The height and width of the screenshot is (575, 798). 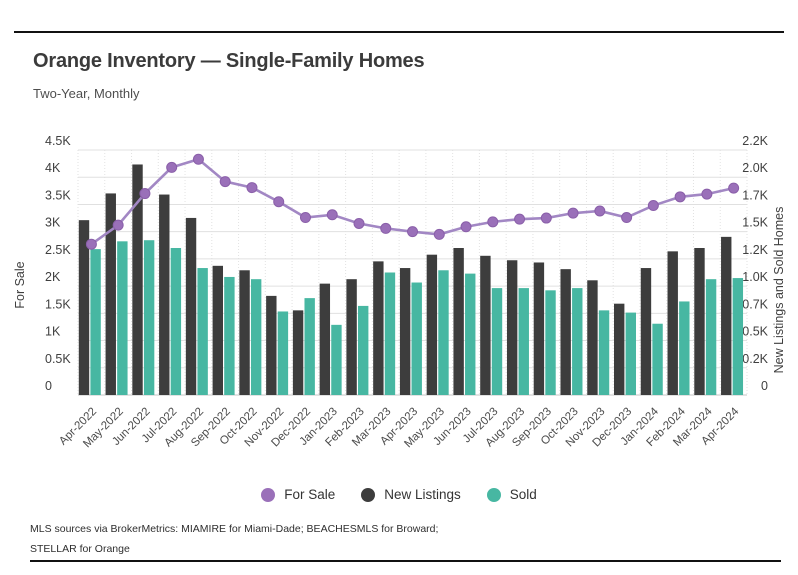 What do you see at coordinates (755, 195) in the screenshot?
I see `right-axis-tick-label: 1.7K` at bounding box center [755, 195].